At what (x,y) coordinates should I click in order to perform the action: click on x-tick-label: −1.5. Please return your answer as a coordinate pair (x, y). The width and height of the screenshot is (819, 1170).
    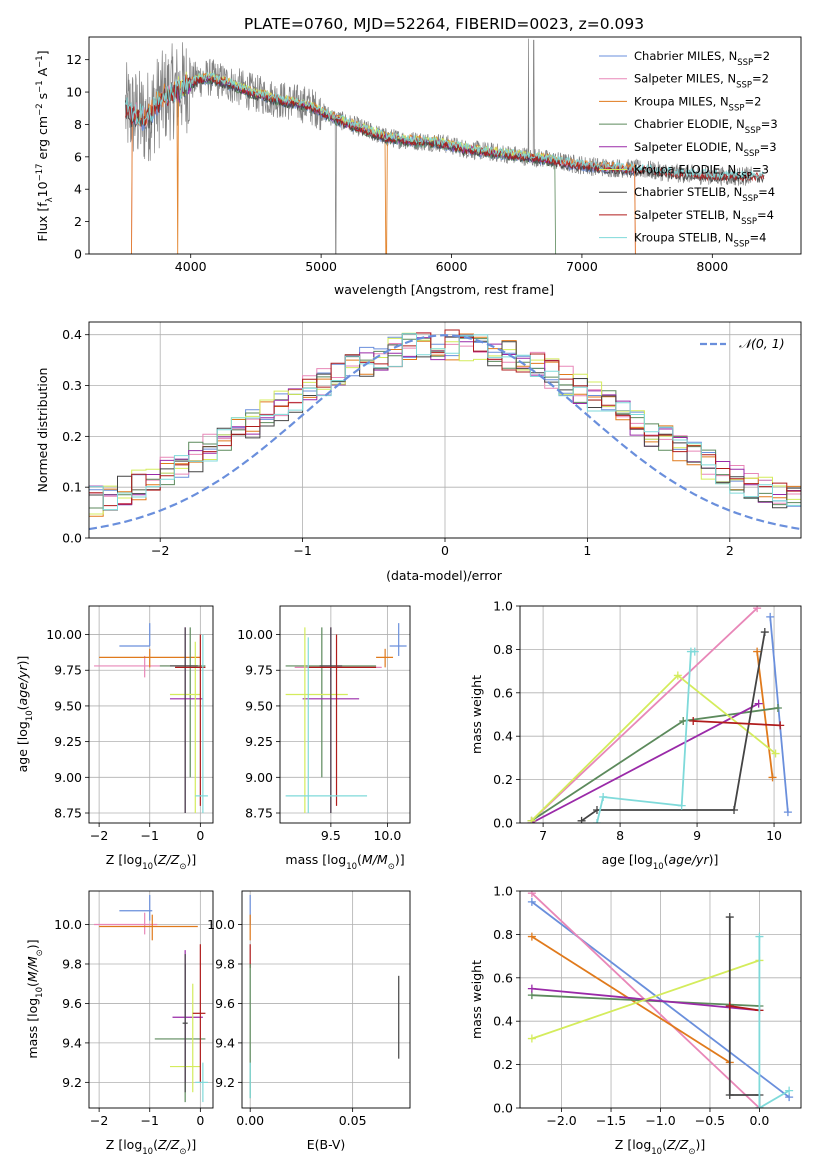
    Looking at the image, I should click on (611, 1120).